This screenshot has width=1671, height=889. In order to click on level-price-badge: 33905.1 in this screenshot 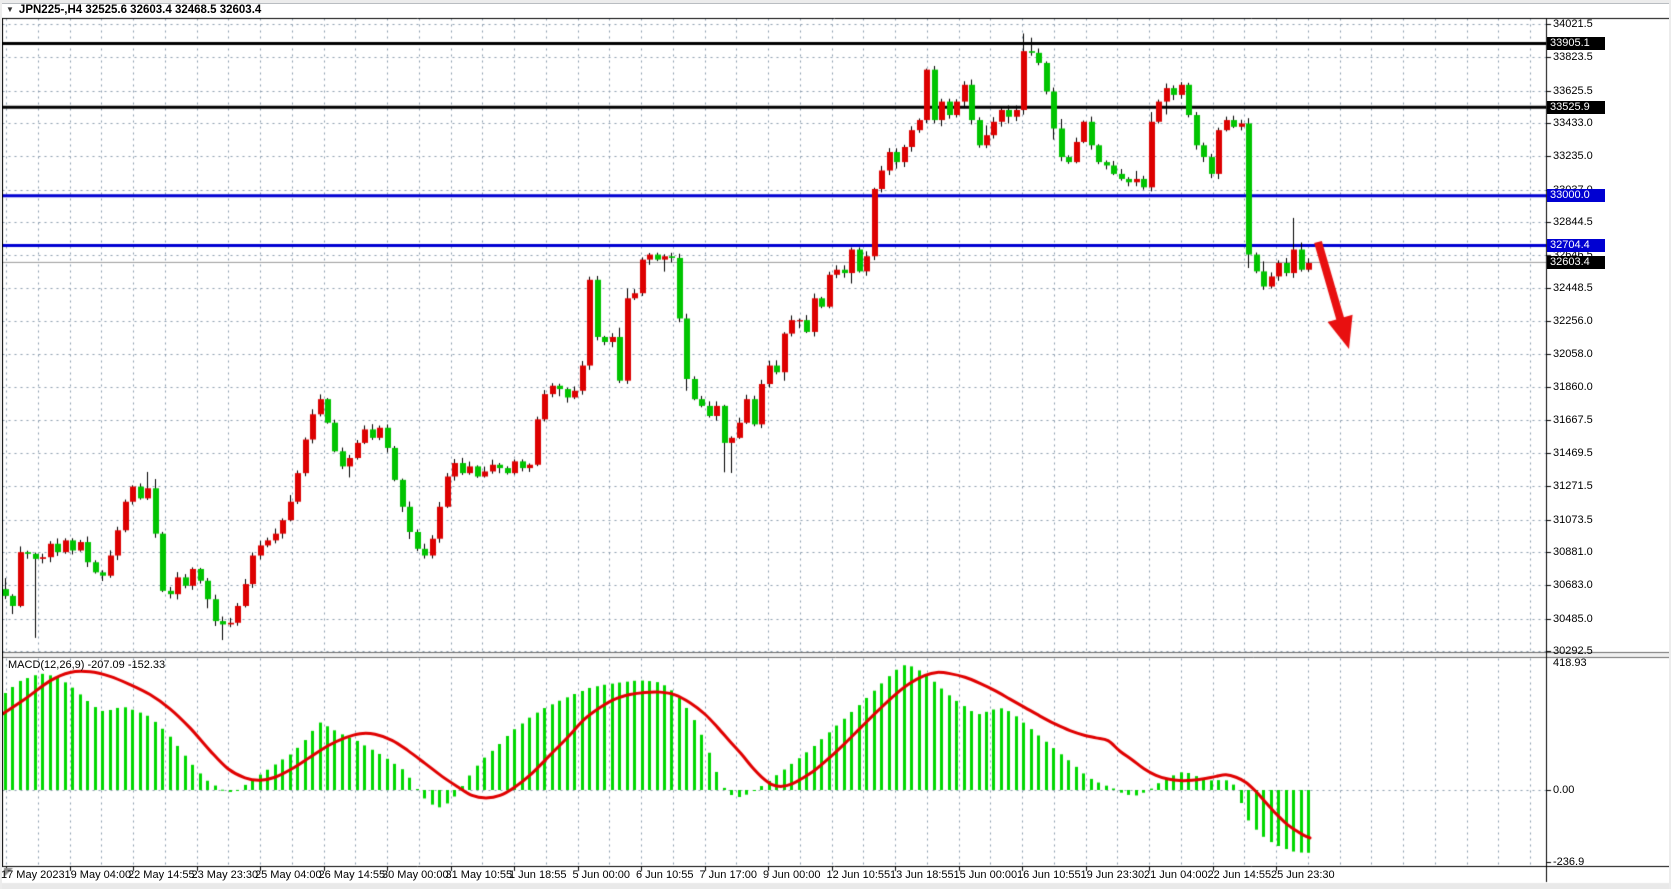, I will do `click(1576, 44)`.